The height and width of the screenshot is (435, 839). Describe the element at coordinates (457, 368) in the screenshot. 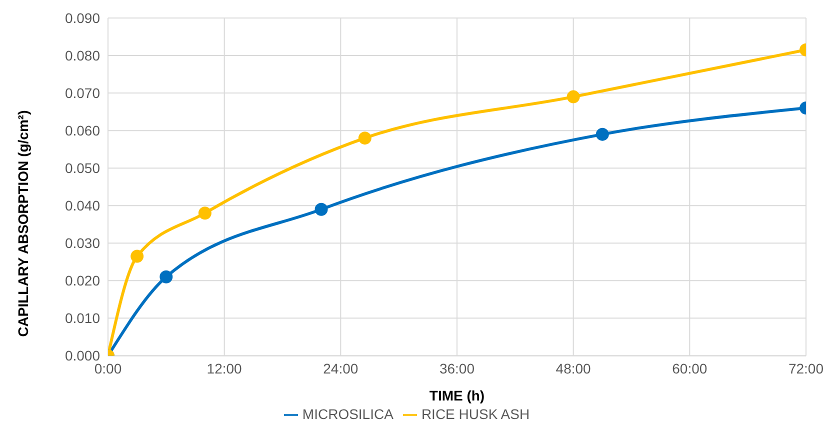

I see `x-tick-label: 36:00` at that location.